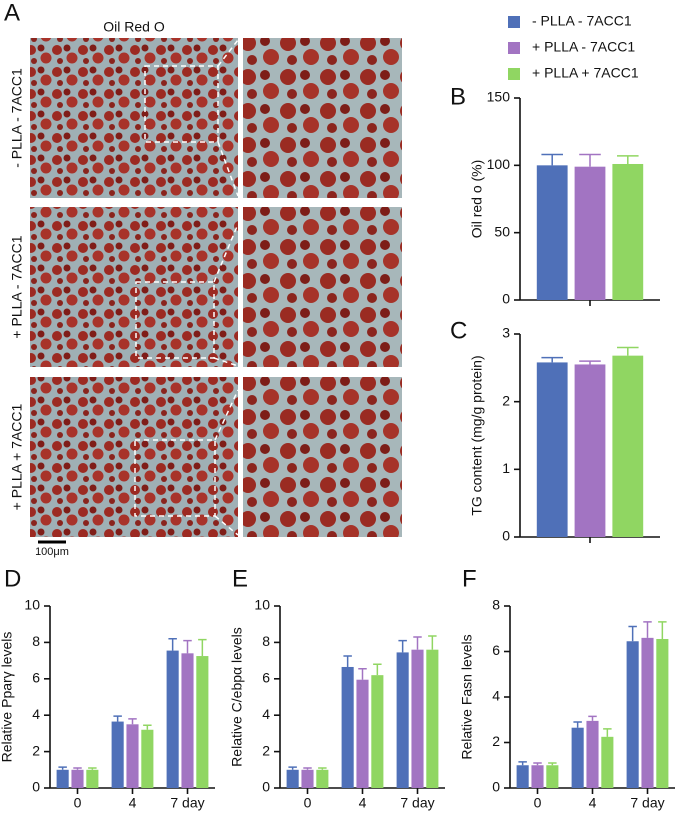 Image resolution: width=685 pixels, height=839 pixels. What do you see at coordinates (583, 47) in the screenshot?
I see `legend-label: + PLLA - 7ACC1` at bounding box center [583, 47].